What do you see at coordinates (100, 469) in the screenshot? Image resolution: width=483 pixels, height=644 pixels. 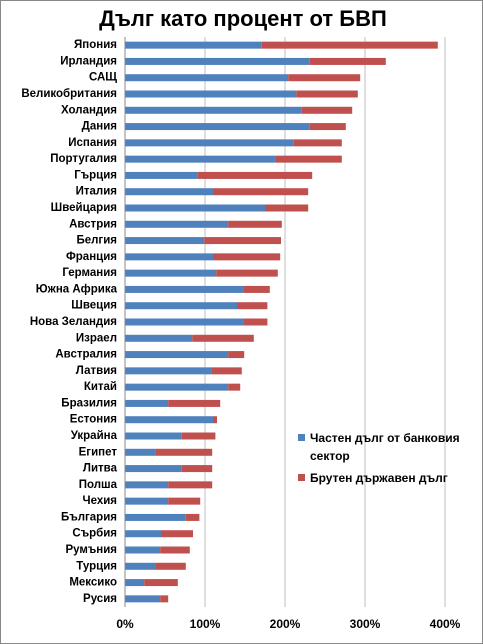 I see `y-tick-label: Литва` at bounding box center [100, 469].